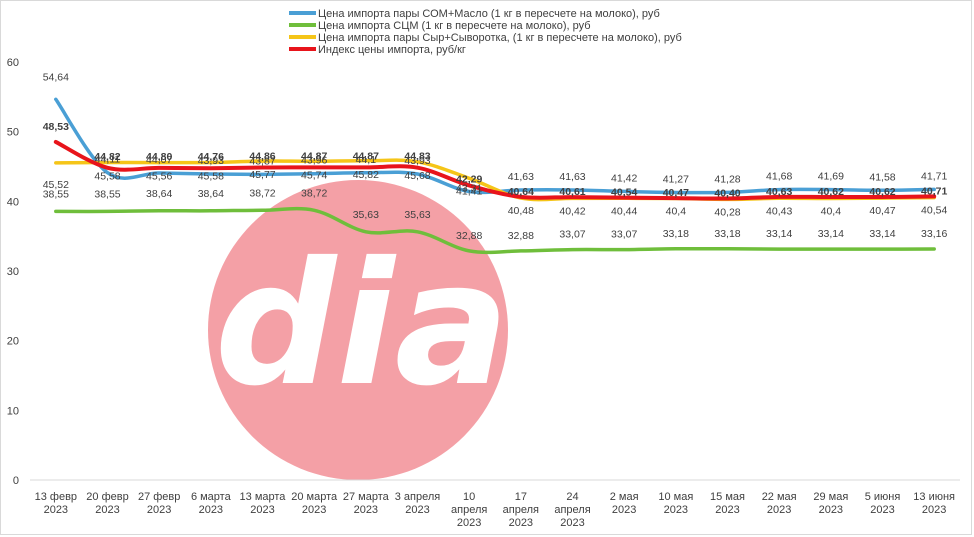 The image size is (974, 537). What do you see at coordinates (211, 157) in the screenshot?
I see `data-label: 44,76` at bounding box center [211, 157].